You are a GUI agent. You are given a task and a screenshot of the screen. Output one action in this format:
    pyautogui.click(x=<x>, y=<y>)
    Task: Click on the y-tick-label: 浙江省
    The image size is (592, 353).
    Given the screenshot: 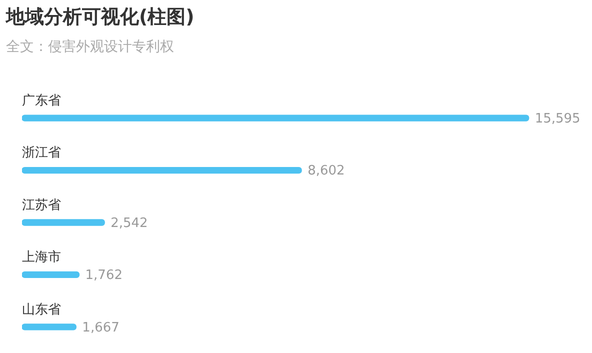 What is the action you would take?
    pyautogui.click(x=41, y=153)
    